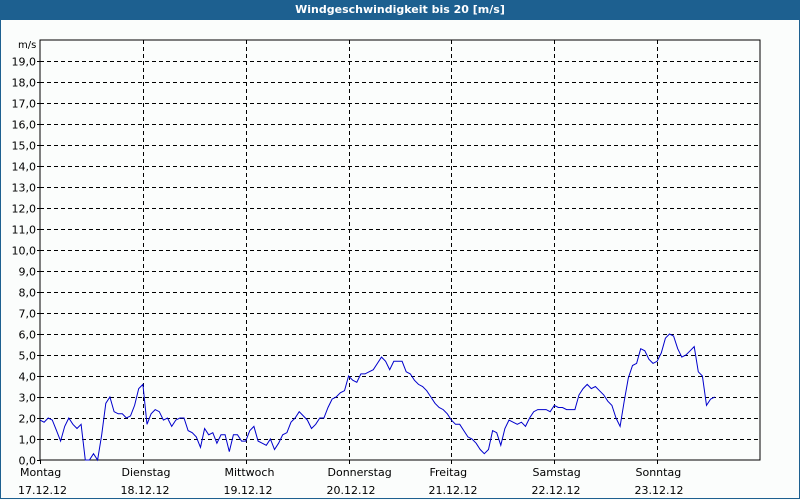 The height and width of the screenshot is (500, 800). I want to click on y-tick-label: 12,0, so click(24, 209).